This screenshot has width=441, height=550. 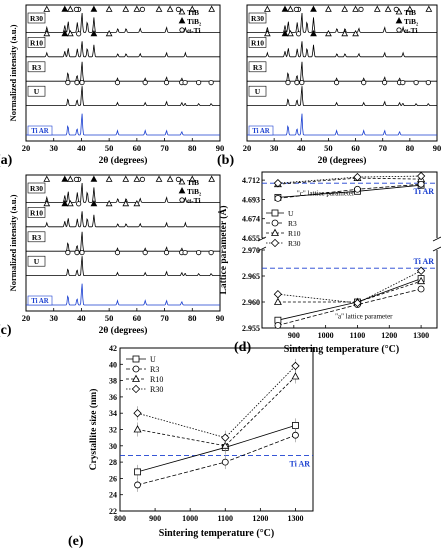 I want to click on y-tick-label: 42, so click(x=113, y=348).